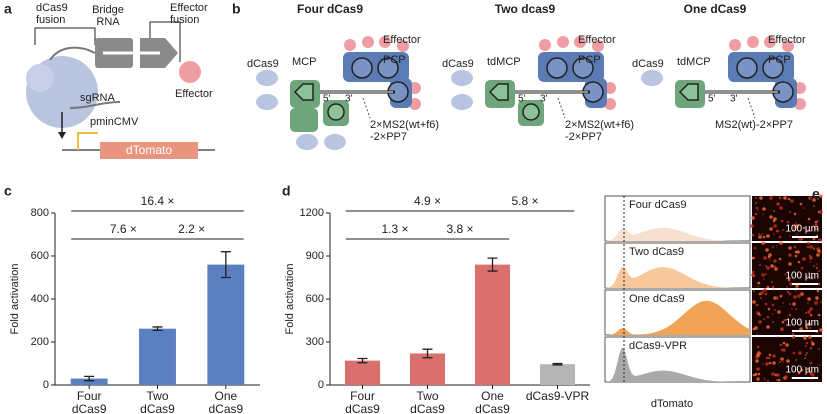 The width and height of the screenshot is (827, 414). Describe the element at coordinates (315, 342) in the screenshot. I see `y-tick-label: 300` at that location.